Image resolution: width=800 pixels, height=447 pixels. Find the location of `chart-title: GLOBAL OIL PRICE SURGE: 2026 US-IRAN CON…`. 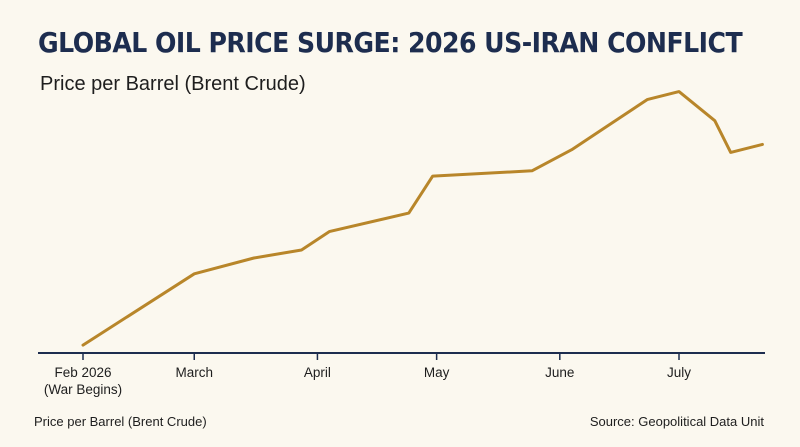

chart-title: GLOBAL OIL PRICE SURGE: 2026 US-IRAN CON… is located at coordinates (390, 42).